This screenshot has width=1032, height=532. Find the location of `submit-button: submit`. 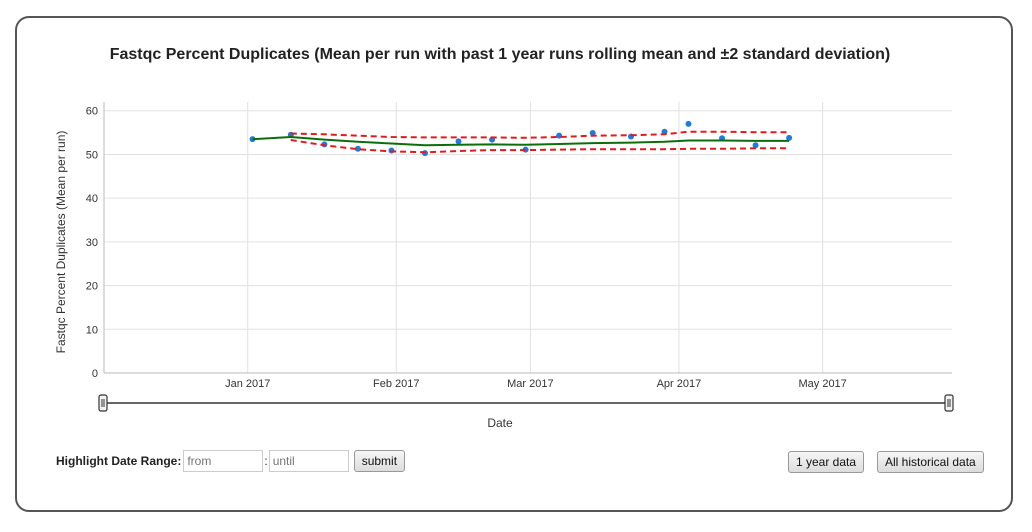

submit-button: submit is located at coordinates (379, 461).